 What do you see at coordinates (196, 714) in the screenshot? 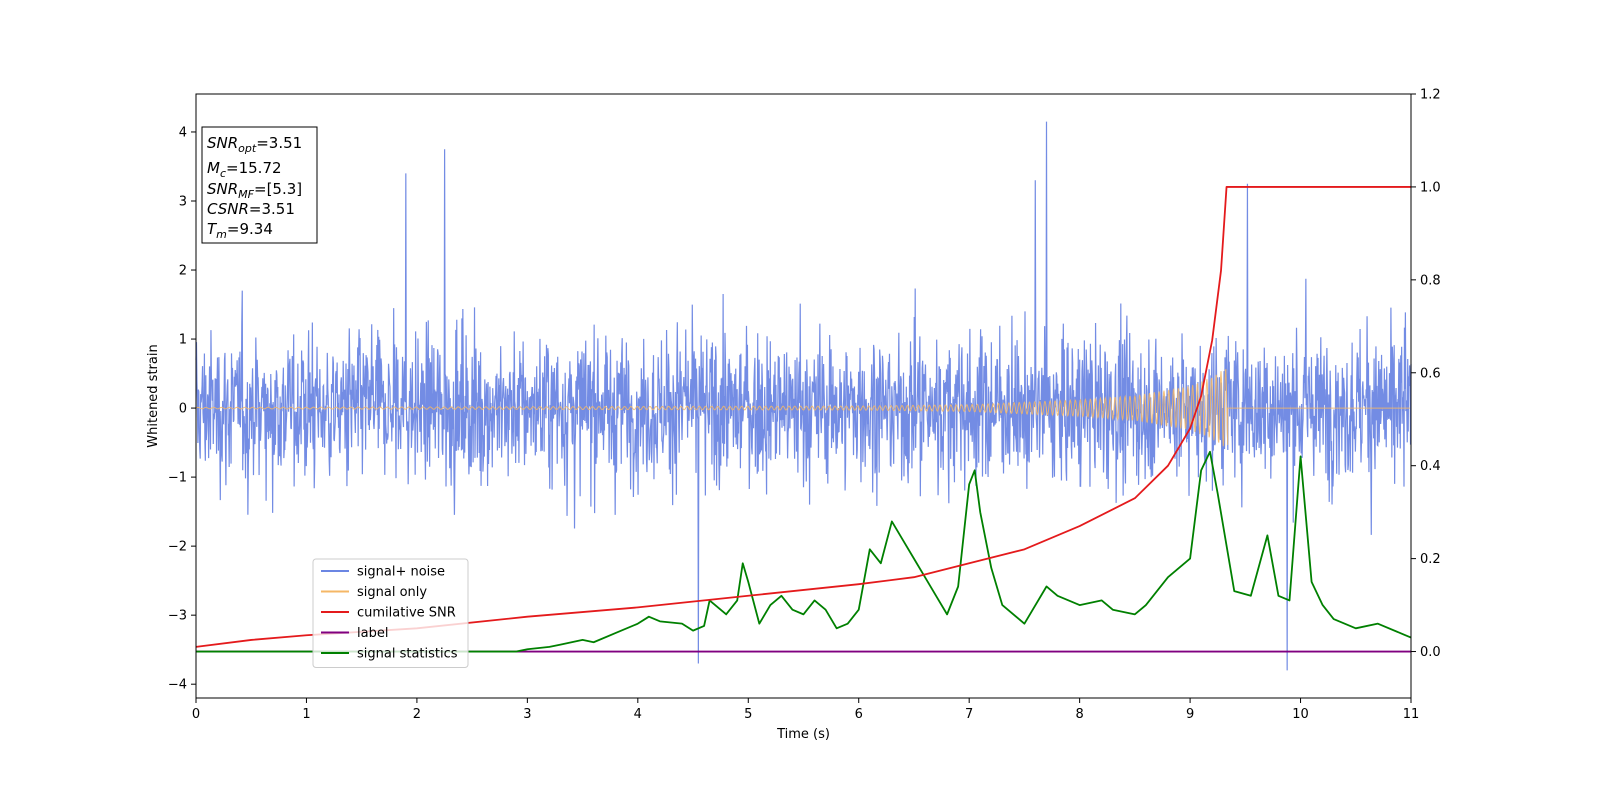
I see `x-tick-label: 0` at bounding box center [196, 714].